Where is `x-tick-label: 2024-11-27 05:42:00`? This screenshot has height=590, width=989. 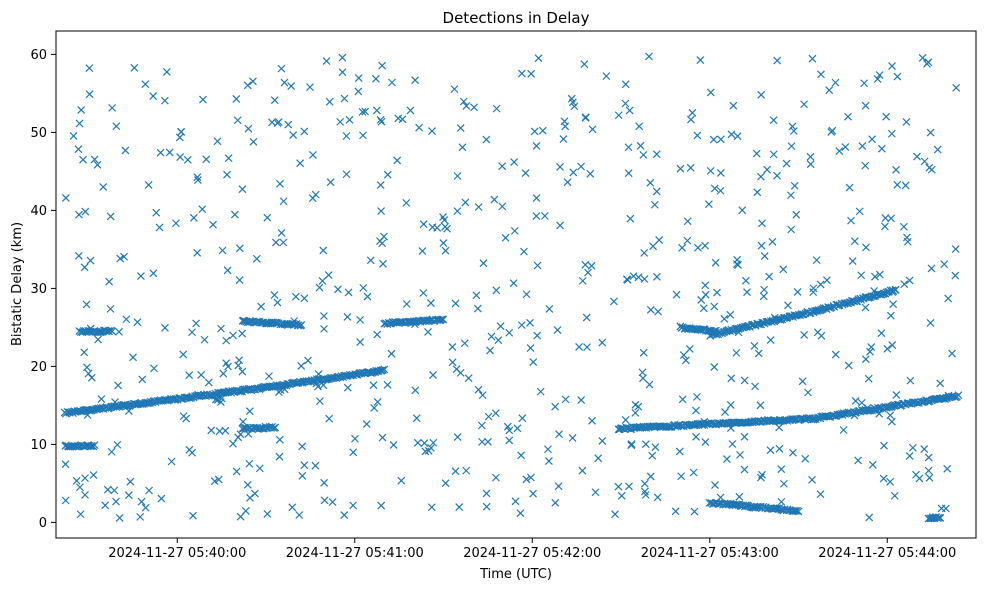 x-tick-label: 2024-11-27 05:42:00 is located at coordinates (532, 553).